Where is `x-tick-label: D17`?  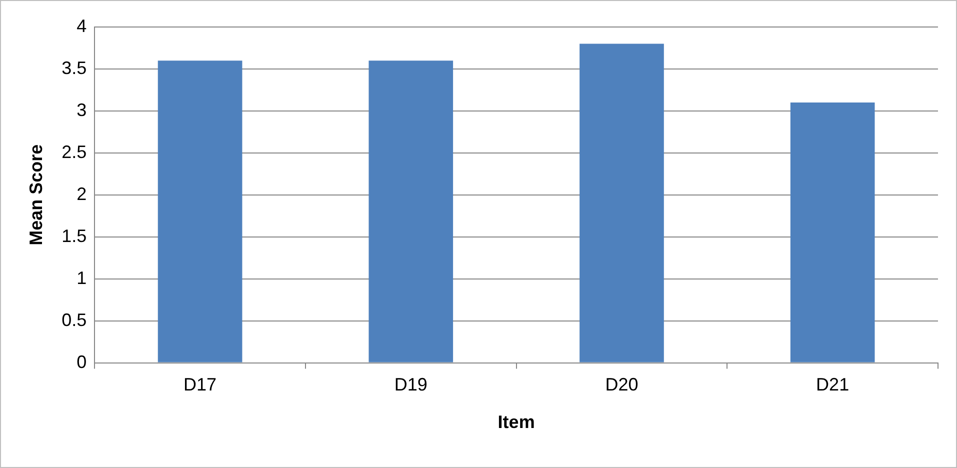
x-tick-label: D17 is located at coordinates (200, 384).